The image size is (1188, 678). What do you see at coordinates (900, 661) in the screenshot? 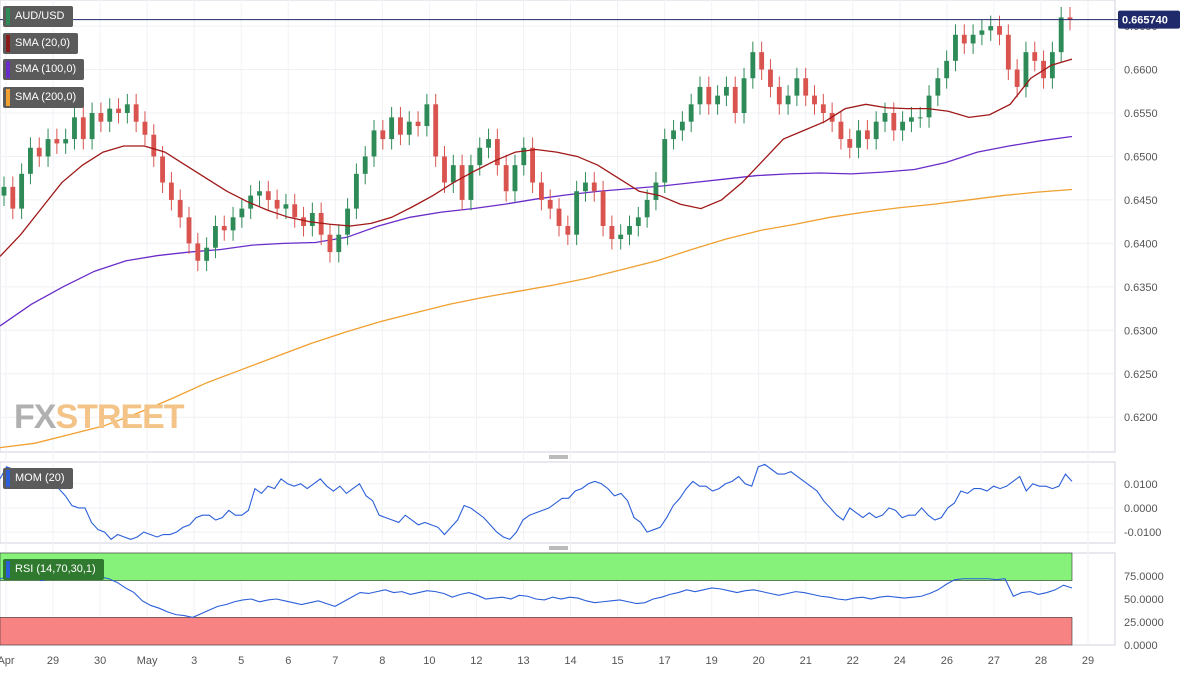
I see `x-tick-label: 24` at bounding box center [900, 661].